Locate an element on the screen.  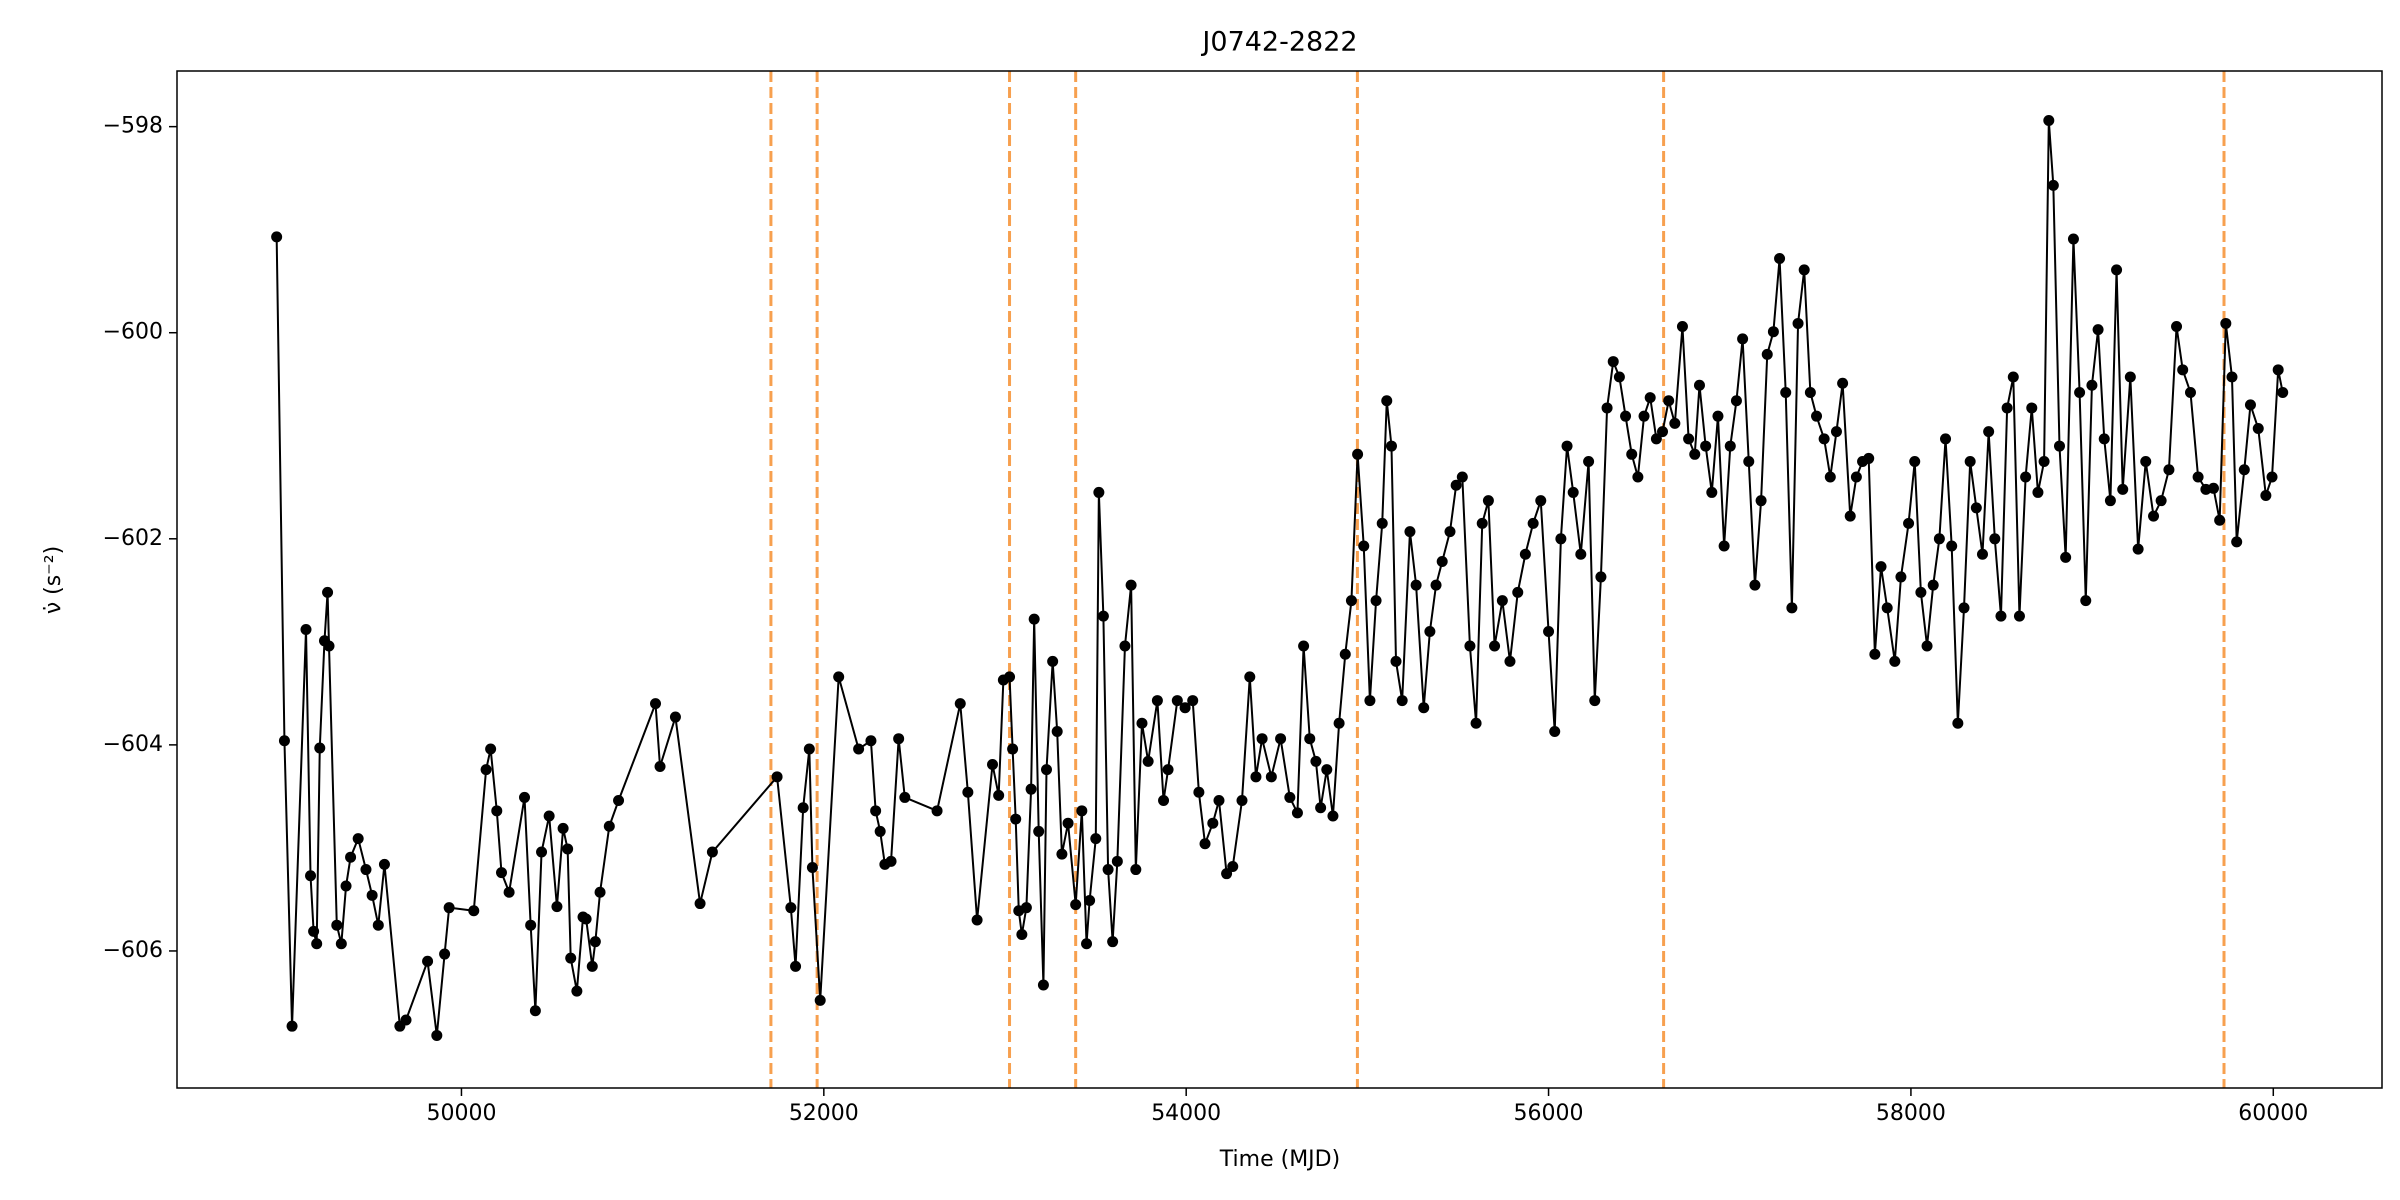
x-tick-label: 52000 is located at coordinates (824, 1113).